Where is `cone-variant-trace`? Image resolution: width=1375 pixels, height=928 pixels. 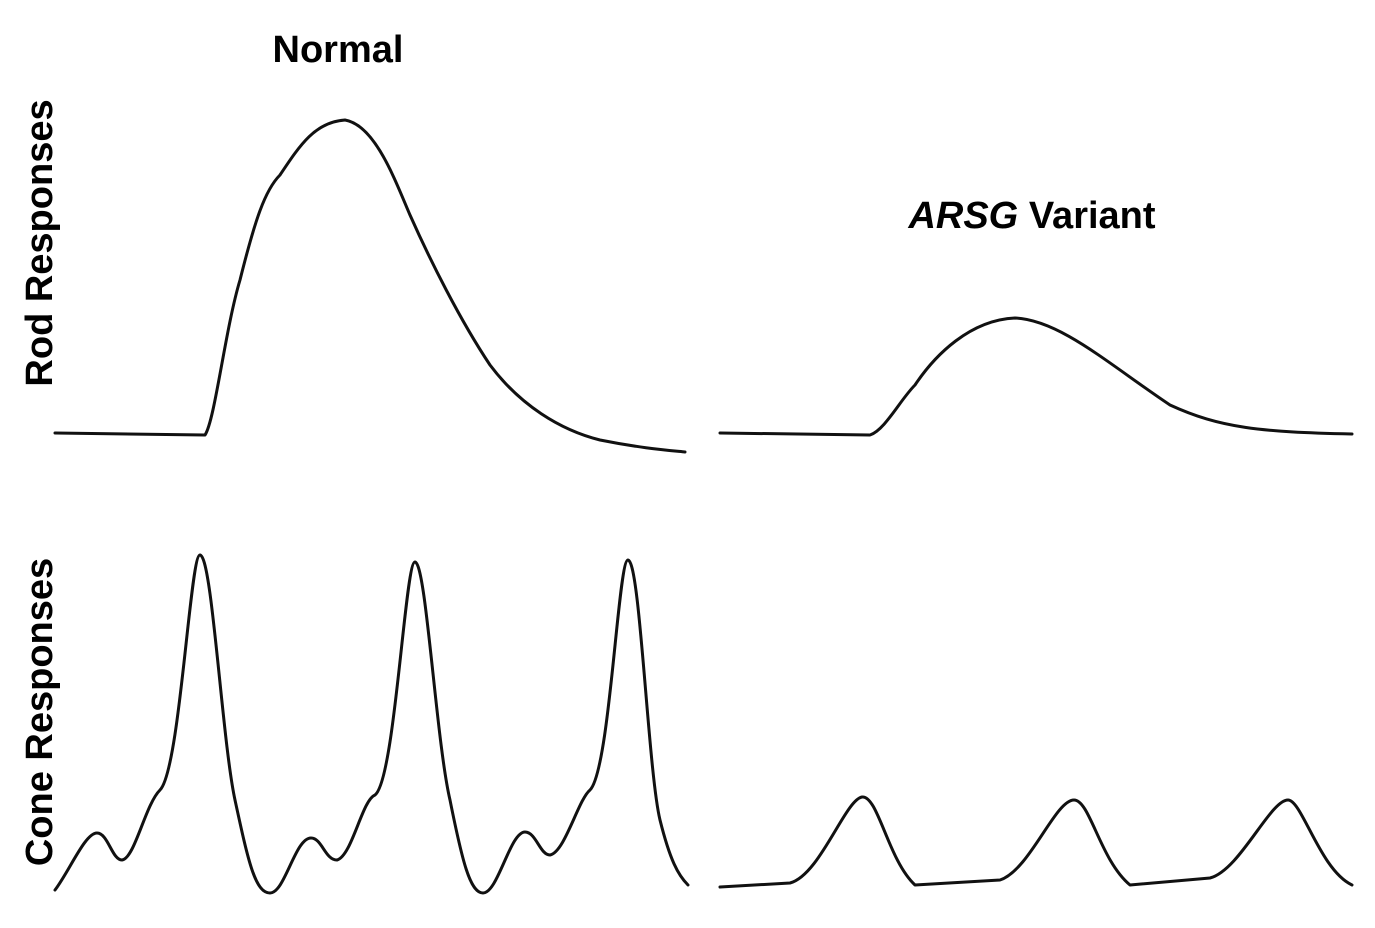
cone-variant-trace is located at coordinates (1036, 842).